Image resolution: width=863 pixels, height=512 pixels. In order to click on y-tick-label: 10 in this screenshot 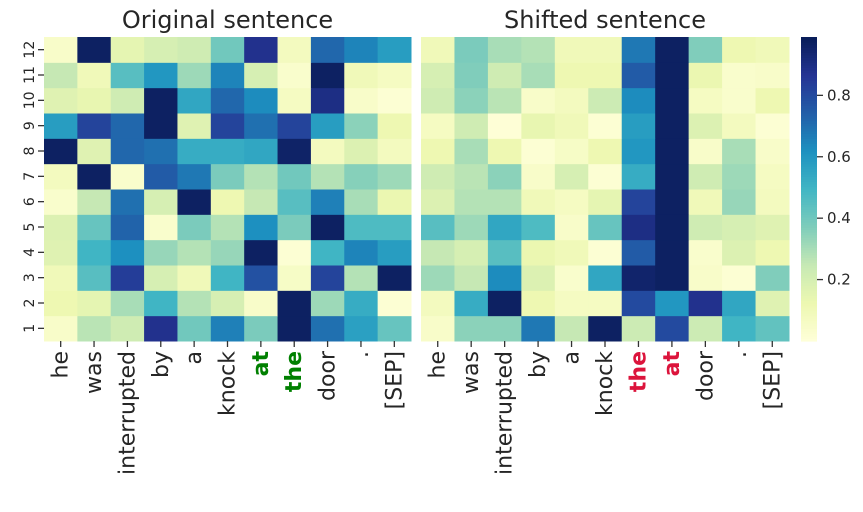, I will do `click(30, 100)`.